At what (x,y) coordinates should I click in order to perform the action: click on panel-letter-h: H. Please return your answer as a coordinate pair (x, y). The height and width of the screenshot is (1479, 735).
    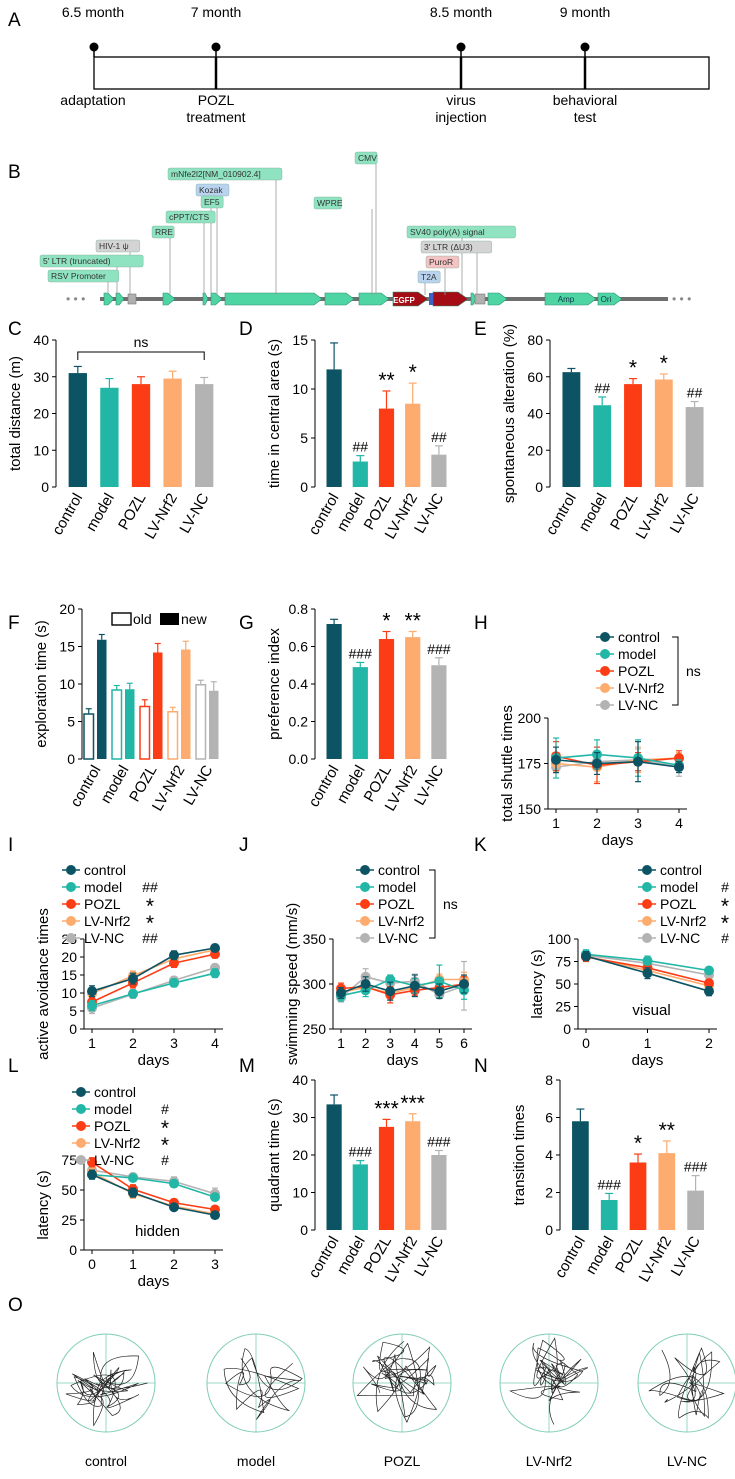
    Looking at the image, I should click on (481, 623).